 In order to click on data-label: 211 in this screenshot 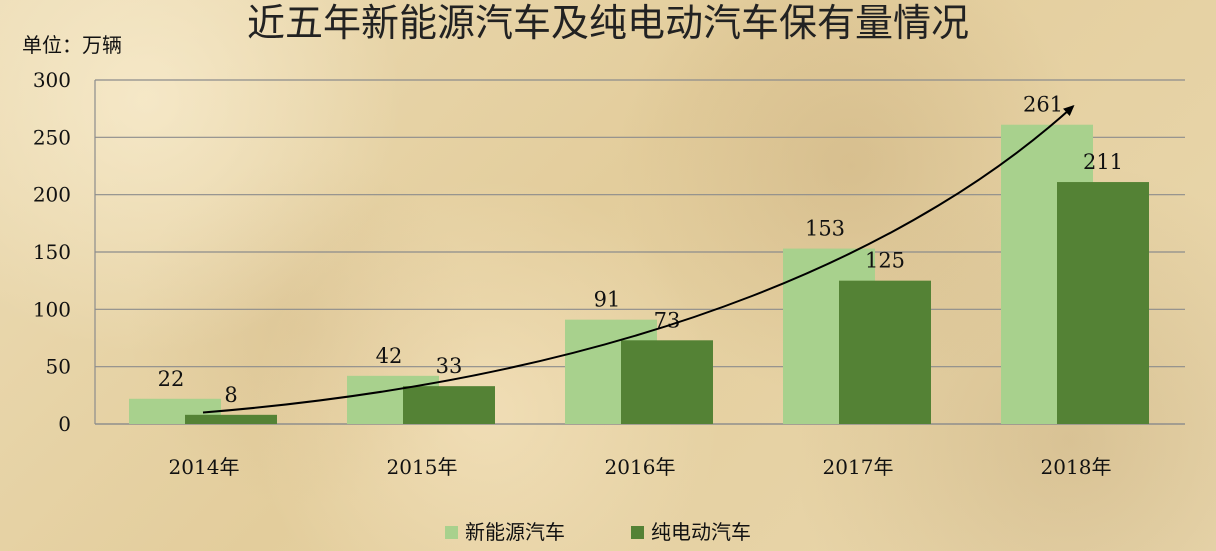, I will do `click(1103, 162)`.